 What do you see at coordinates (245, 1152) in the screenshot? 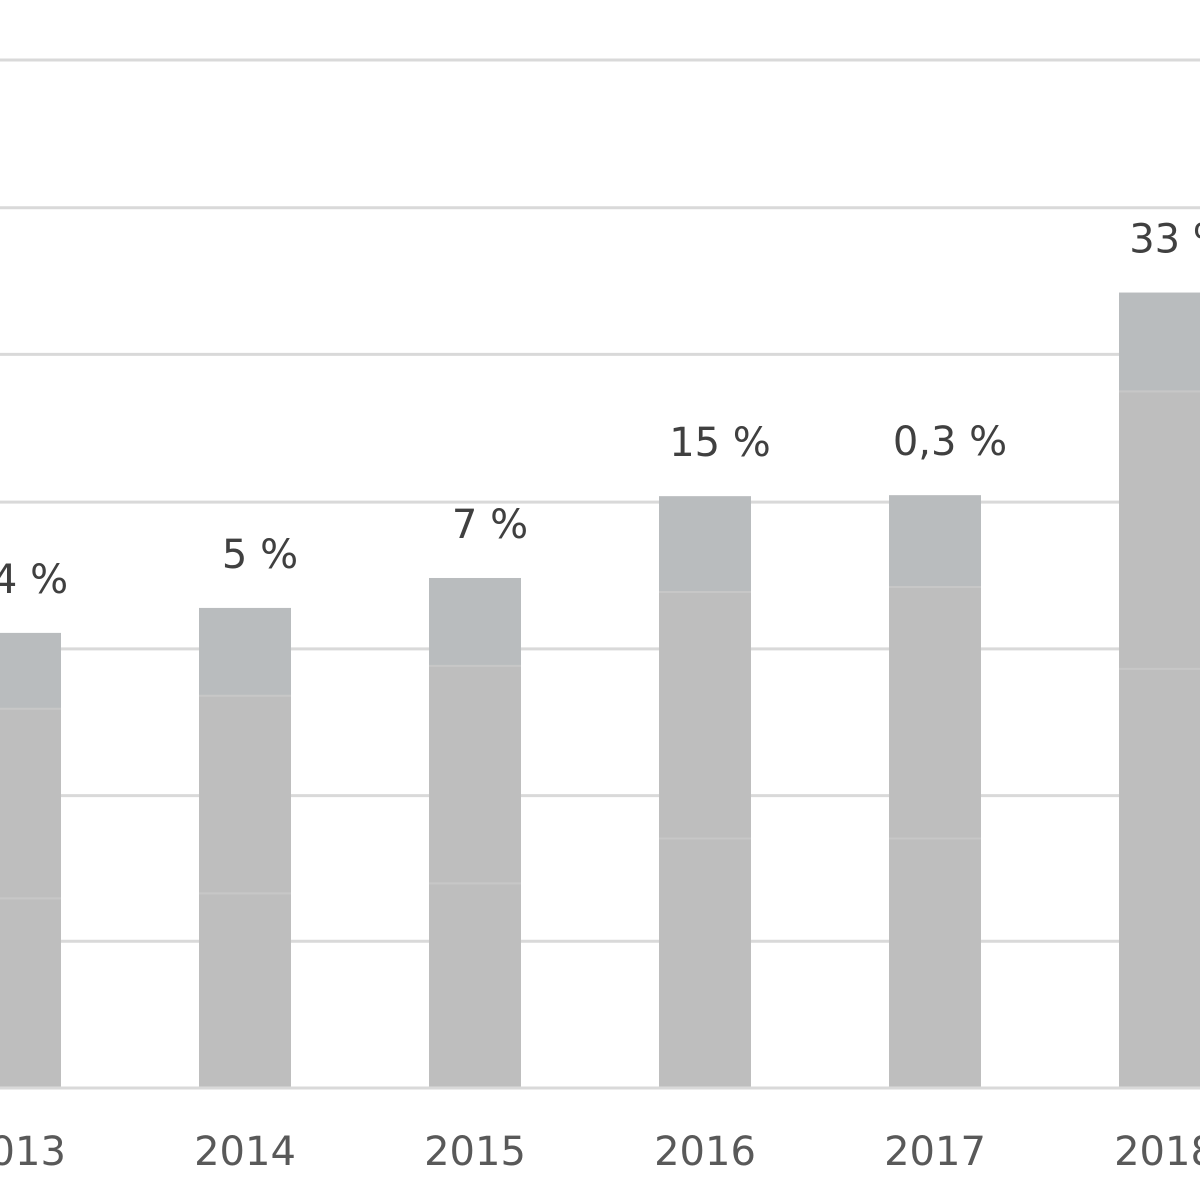
I see `x-tick-label-2014: 2014` at bounding box center [245, 1152].